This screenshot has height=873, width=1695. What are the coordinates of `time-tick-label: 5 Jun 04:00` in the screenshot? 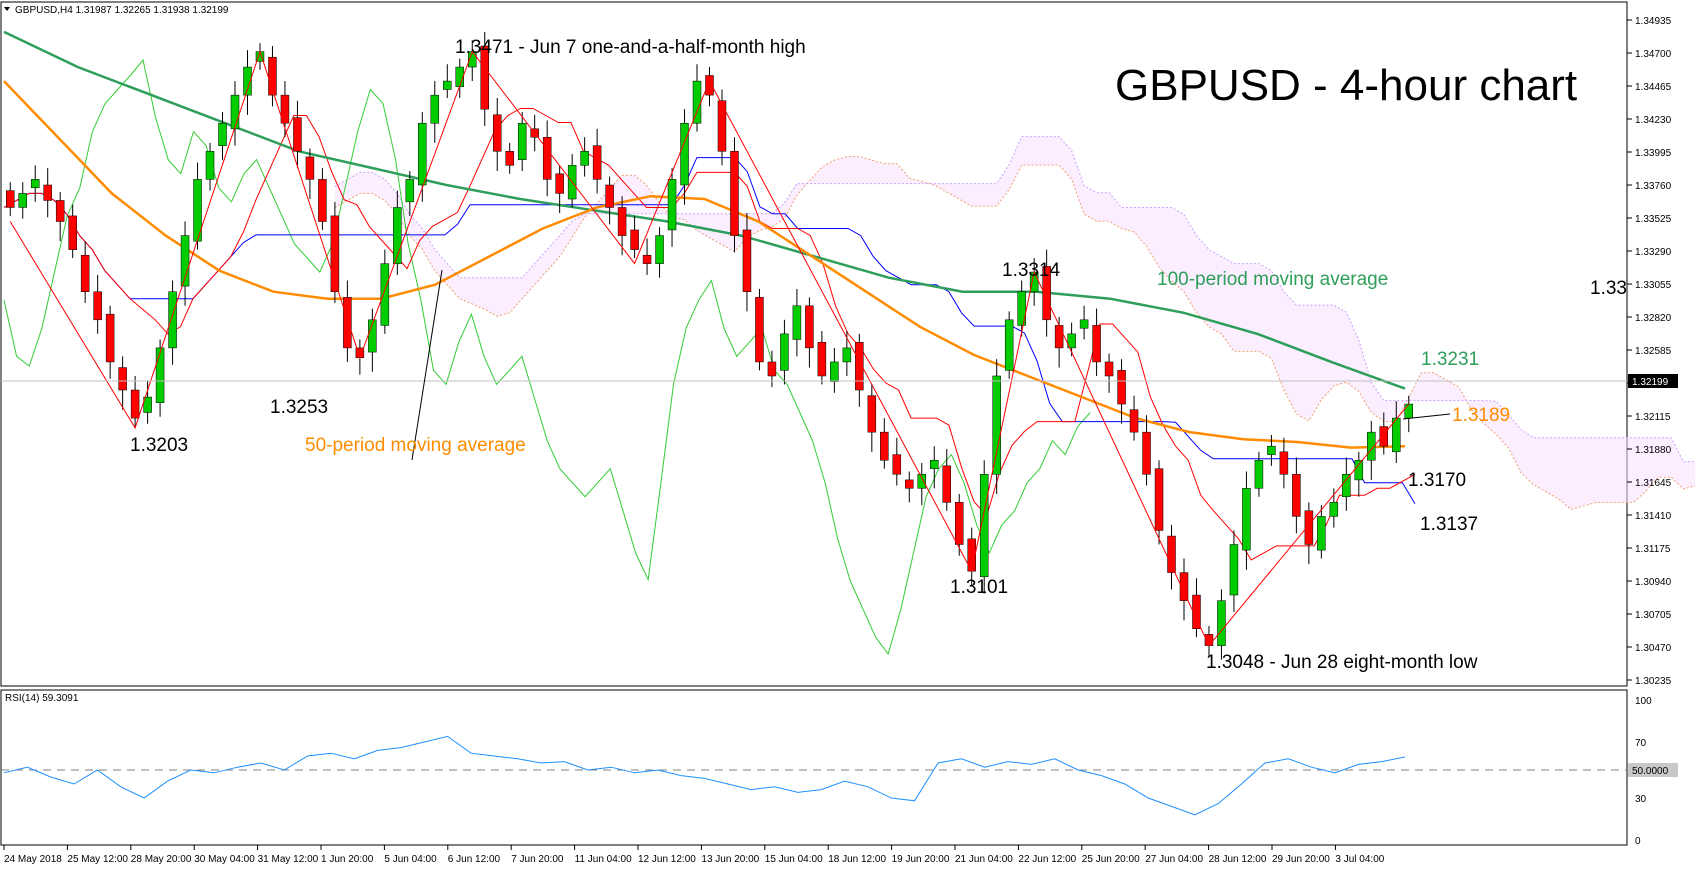 It's located at (410, 859).